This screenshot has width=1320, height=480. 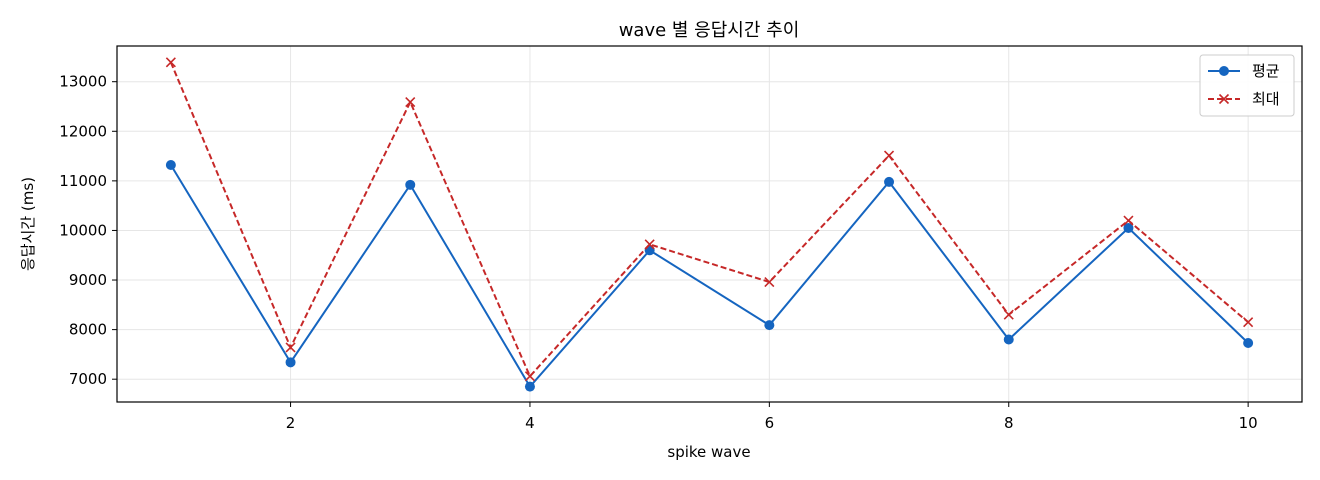 What do you see at coordinates (83, 230) in the screenshot?
I see `y-tick-label: 10000` at bounding box center [83, 230].